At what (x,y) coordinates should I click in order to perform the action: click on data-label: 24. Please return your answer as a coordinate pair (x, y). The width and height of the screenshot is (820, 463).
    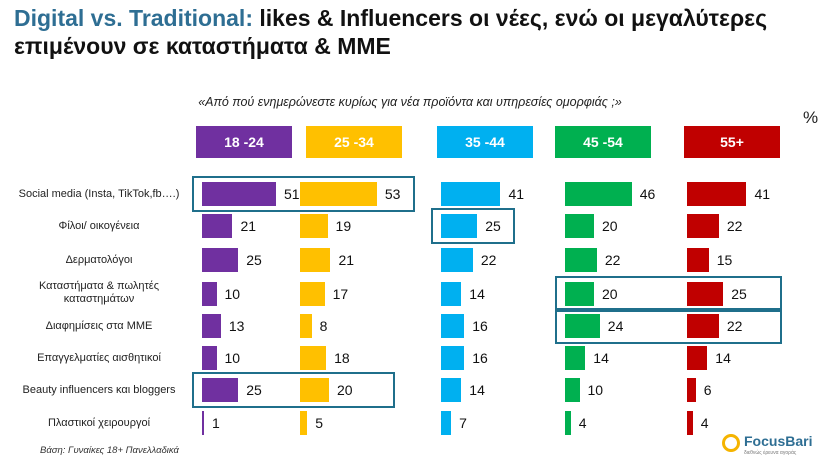
    Looking at the image, I should click on (615, 326).